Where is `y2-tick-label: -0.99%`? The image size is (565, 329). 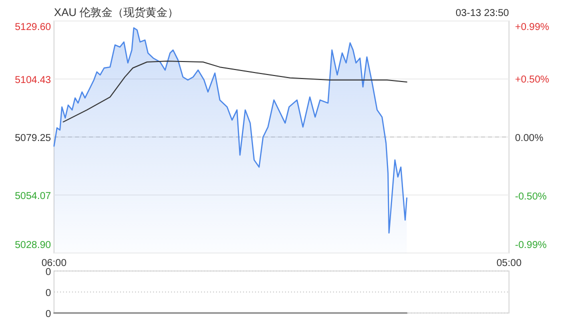 y2-tick-label: -0.99% is located at coordinates (531, 245).